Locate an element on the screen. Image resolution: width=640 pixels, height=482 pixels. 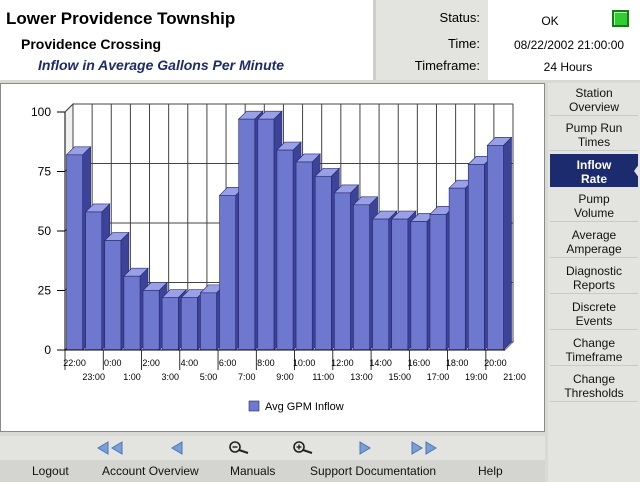
right-arrow-icon is located at coordinates (365, 448).